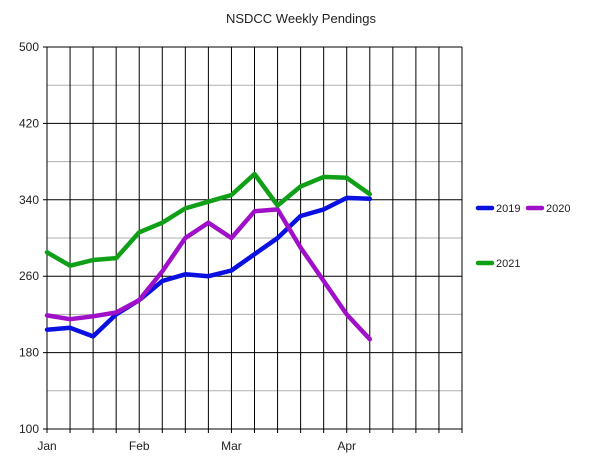  What do you see at coordinates (522, 236) in the screenshot?
I see `legend: 2019 2020 2021` at bounding box center [522, 236].